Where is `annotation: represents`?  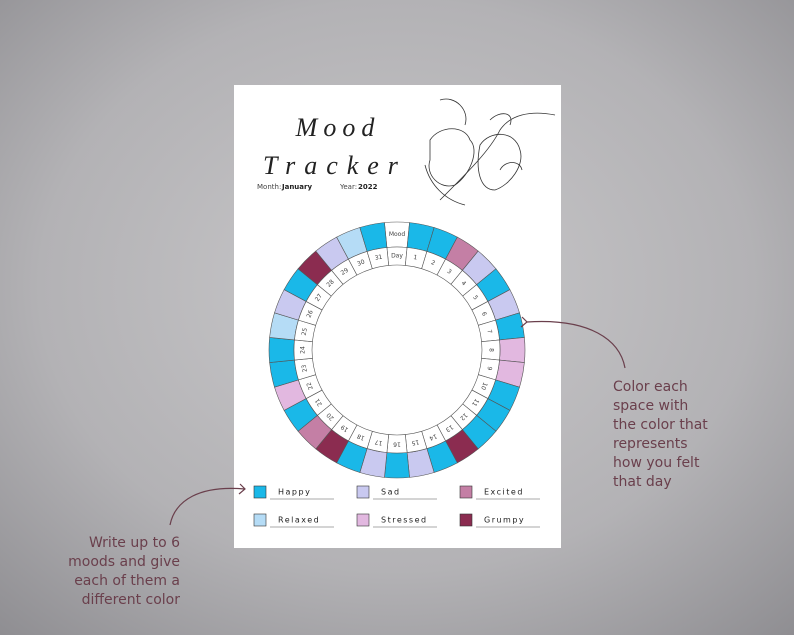
annotation: represents is located at coordinates (650, 444).